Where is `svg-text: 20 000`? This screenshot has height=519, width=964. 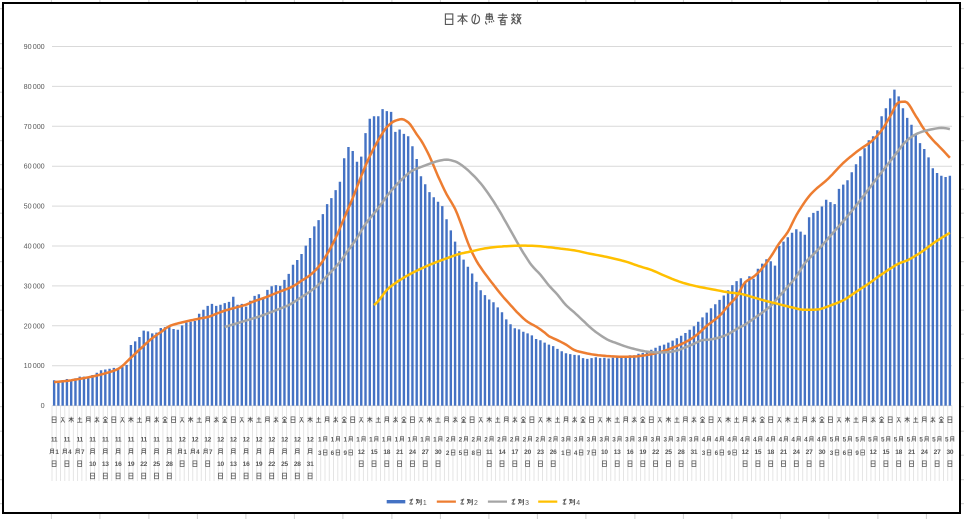
svg-text: 20 000 is located at coordinates (34, 325).